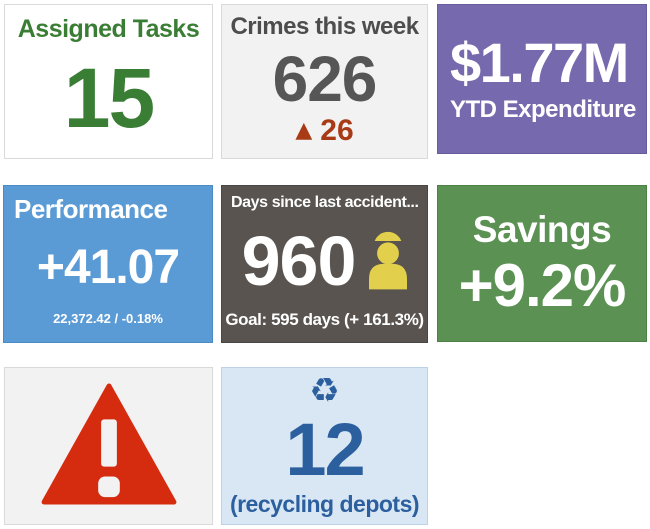  What do you see at coordinates (324, 504) in the screenshot?
I see `recycling-caption: (recycling depots)` at bounding box center [324, 504].